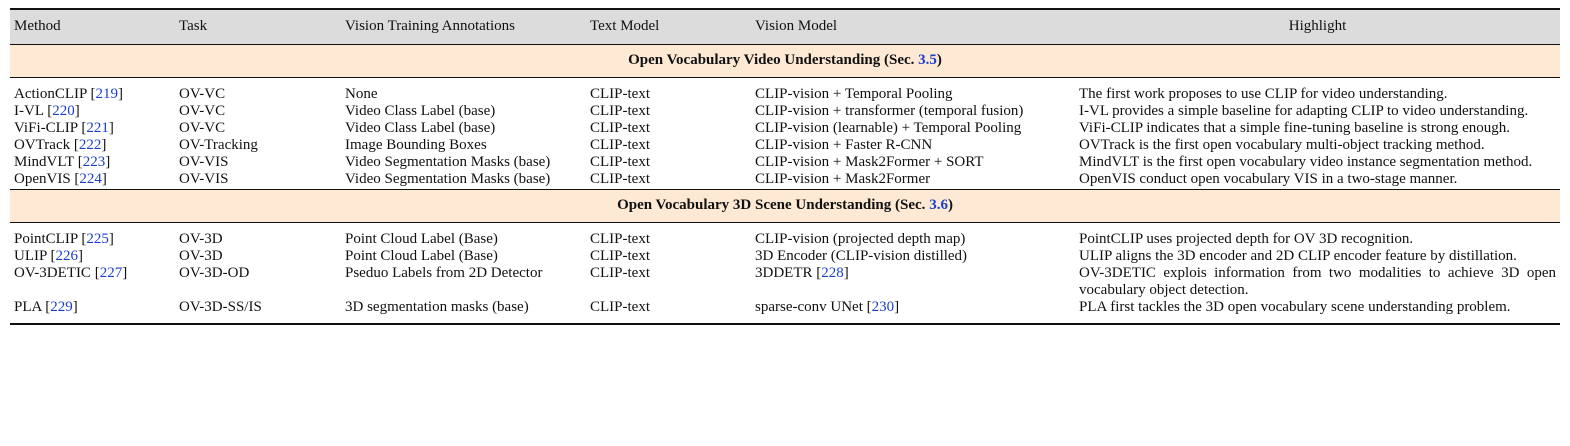 Image resolution: width=1570 pixels, height=446 pixels. What do you see at coordinates (463, 27) in the screenshot?
I see `header-vision-annotations: Vision Training Annotations` at bounding box center [463, 27].